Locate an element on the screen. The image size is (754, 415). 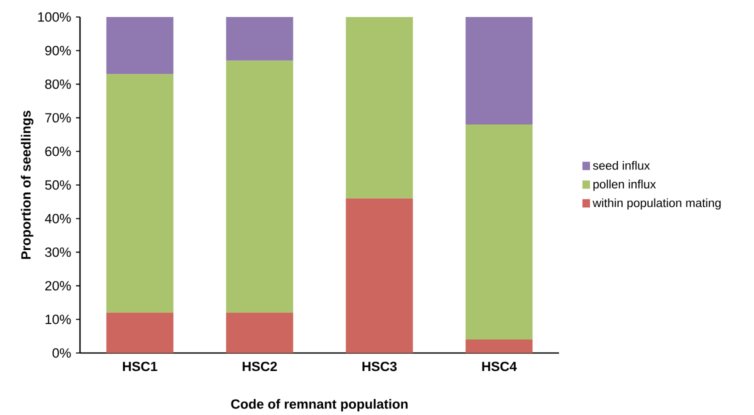
y-tick-label: 90% is located at coordinates (58, 51).